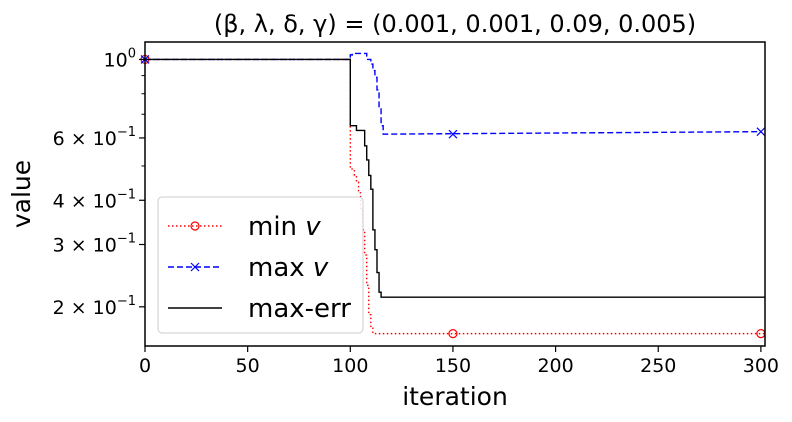 This screenshot has width=792, height=422. What do you see at coordinates (555, 366) in the screenshot?
I see `x-tick-label: 200` at bounding box center [555, 366].